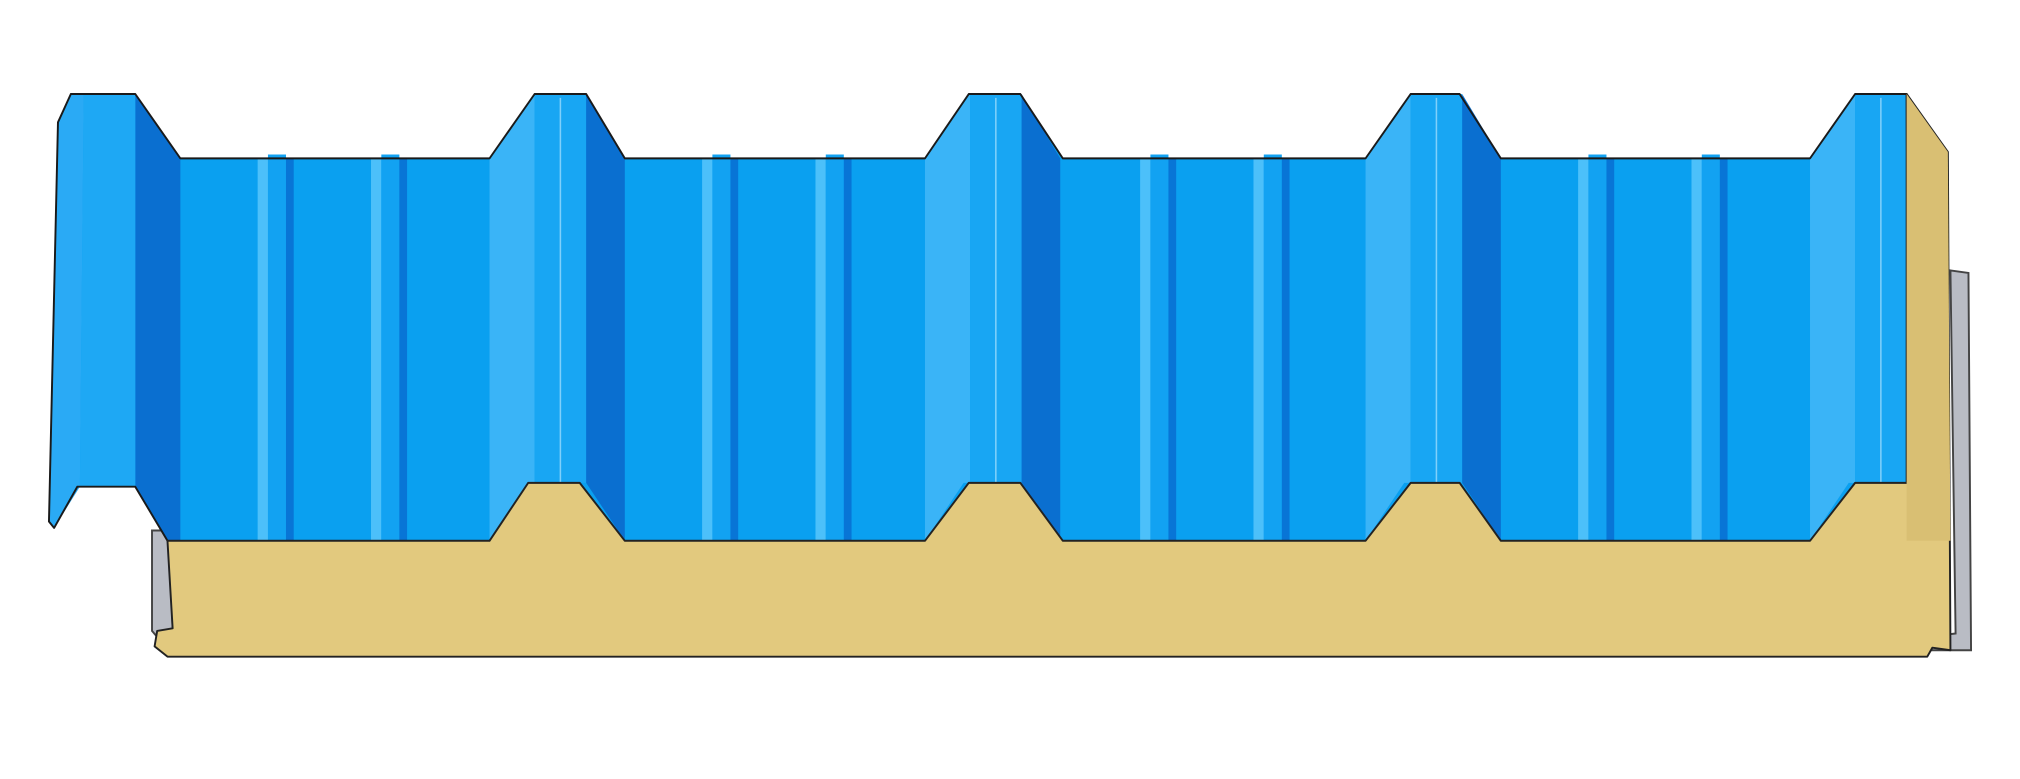 The image size is (2020, 779). Describe the element at coordinates (1928, 317) in the screenshot. I see `foam-side-face` at that location.